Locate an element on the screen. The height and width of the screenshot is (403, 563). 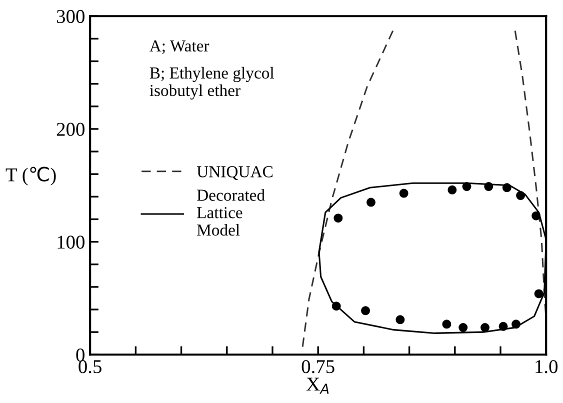
annotation: B; Ethylene glycol isobutyl ether is located at coordinates (212, 83).